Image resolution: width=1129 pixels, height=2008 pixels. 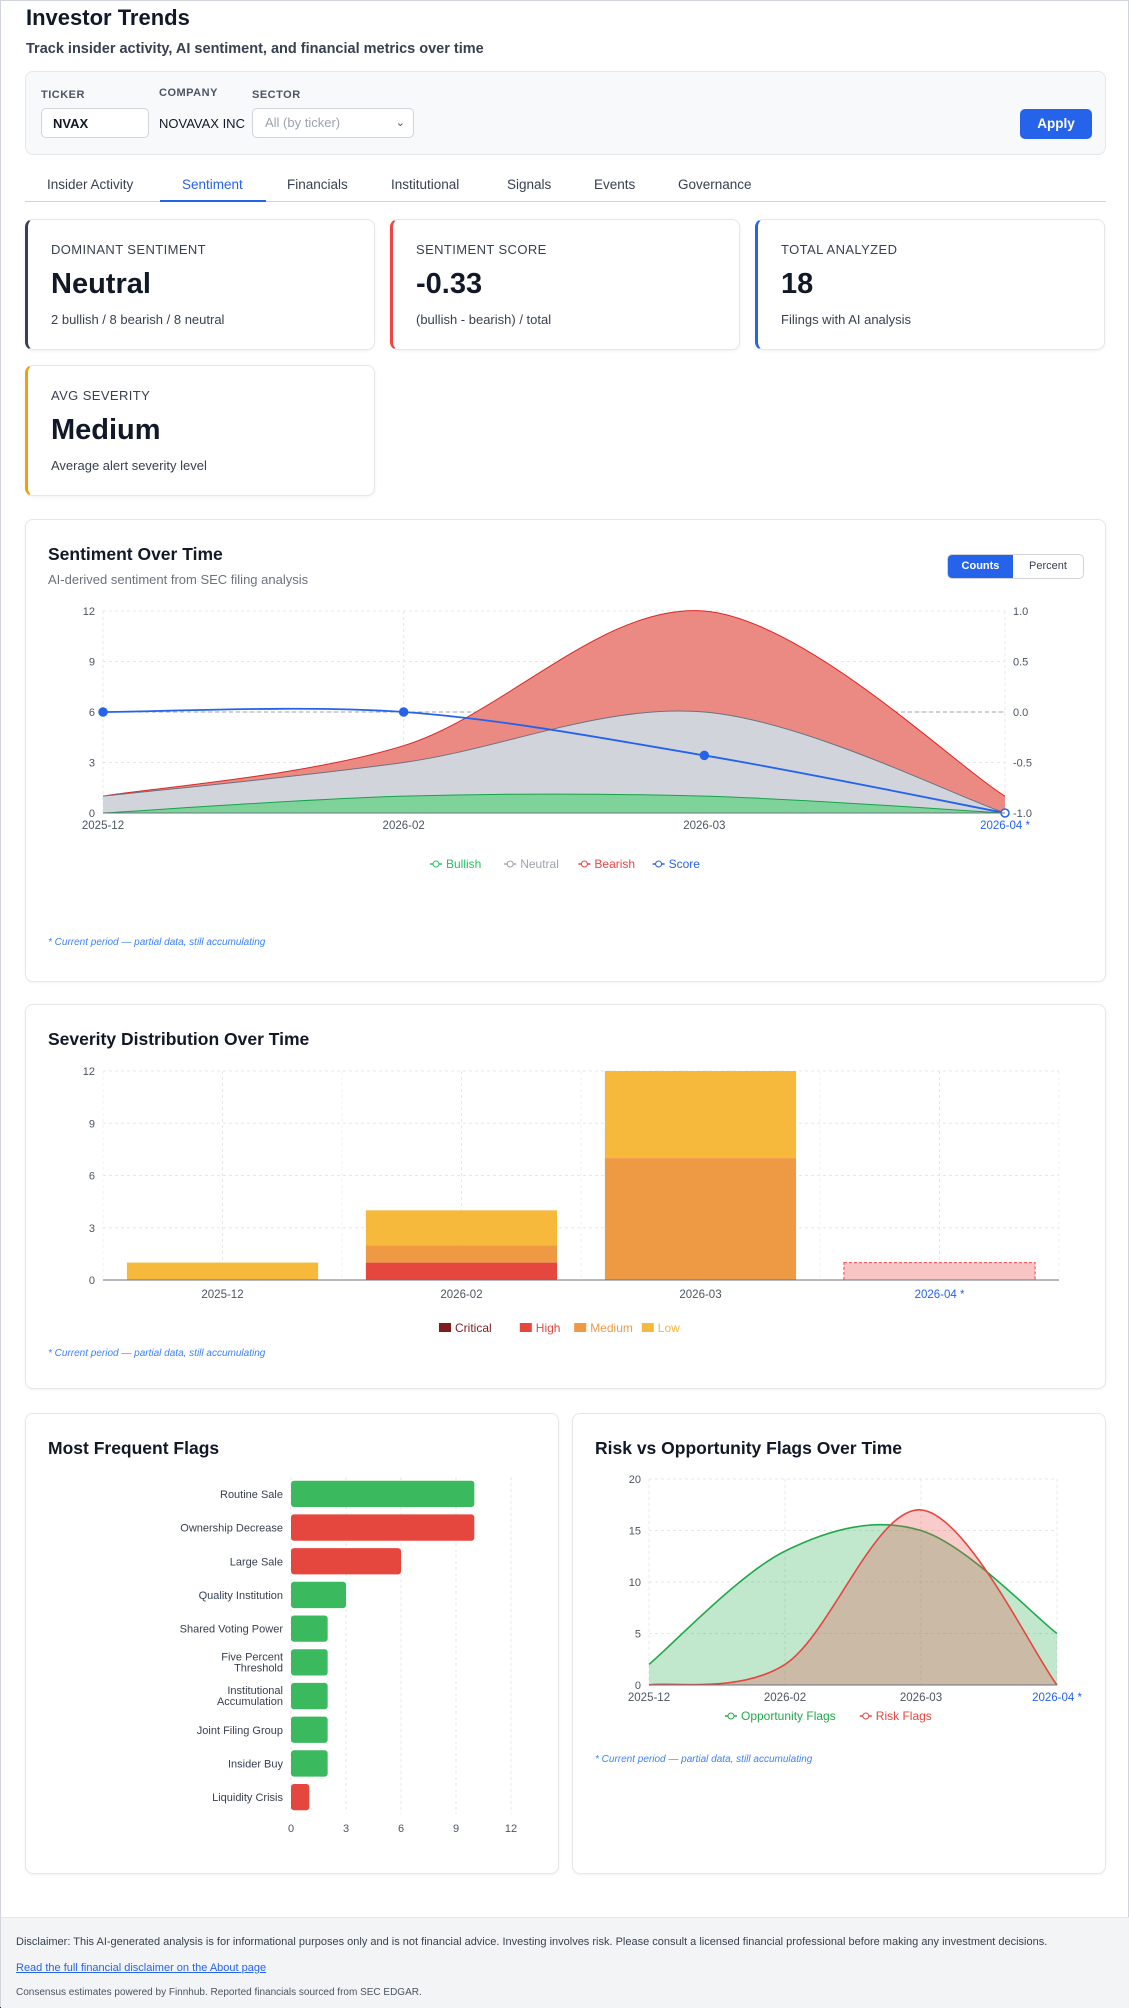 I want to click on panel-title: Risk vs Opportunity Flags Over Time, so click(x=748, y=1448).